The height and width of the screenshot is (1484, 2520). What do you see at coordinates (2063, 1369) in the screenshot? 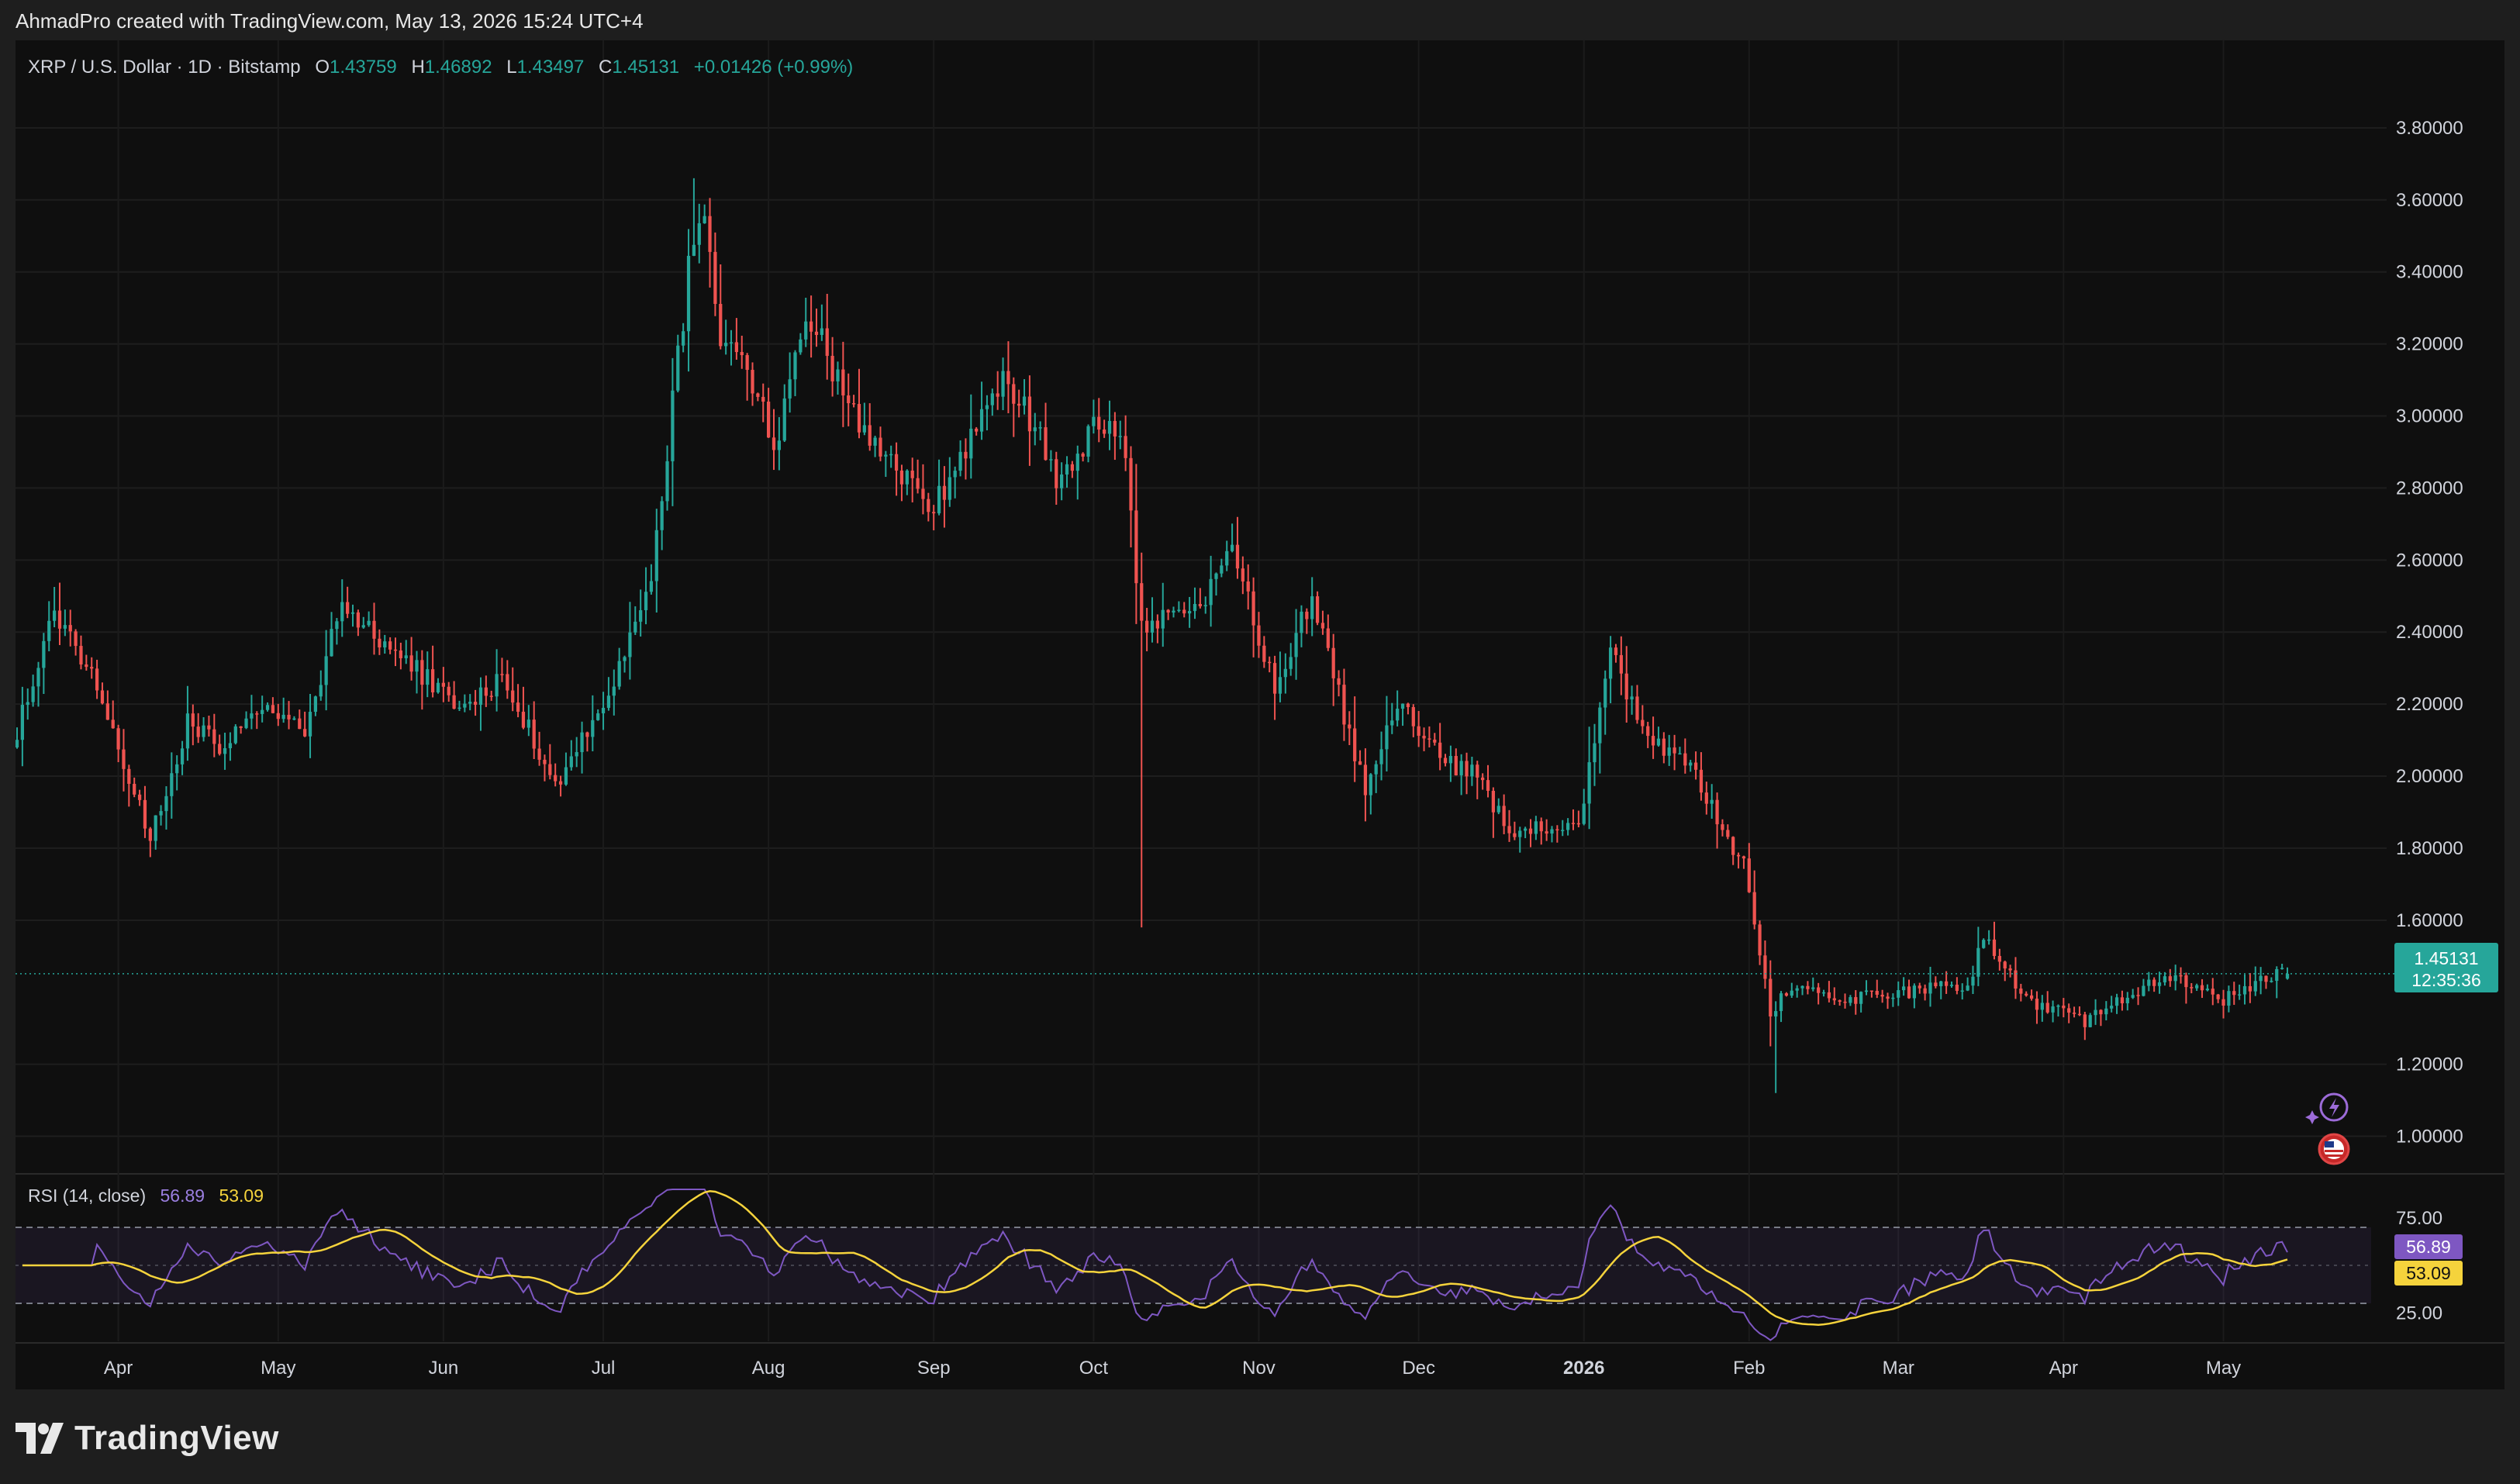
I see `time-tick-label: Apr` at bounding box center [2063, 1369].